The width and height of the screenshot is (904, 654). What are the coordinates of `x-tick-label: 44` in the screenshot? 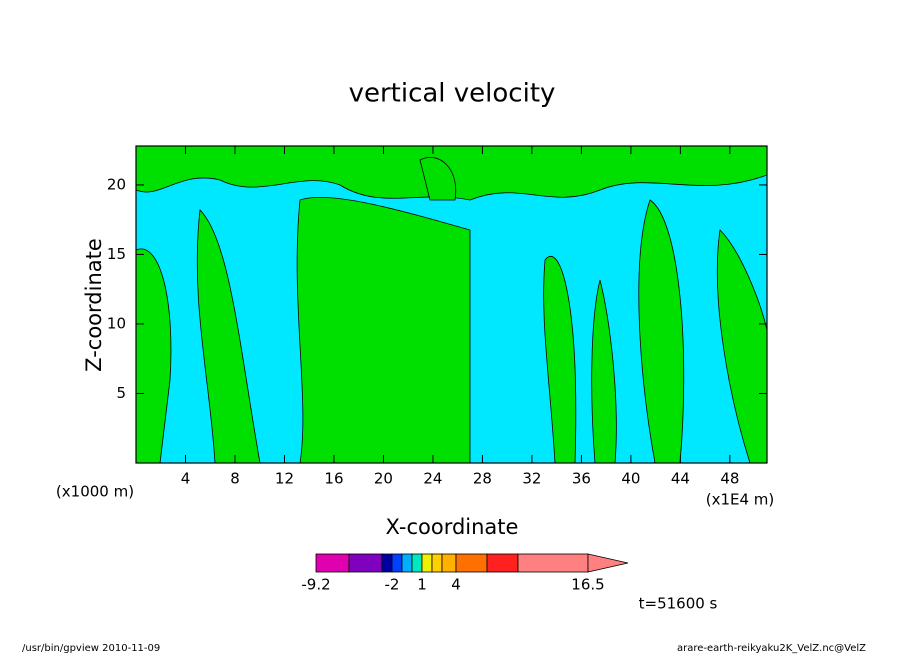 It's located at (680, 479).